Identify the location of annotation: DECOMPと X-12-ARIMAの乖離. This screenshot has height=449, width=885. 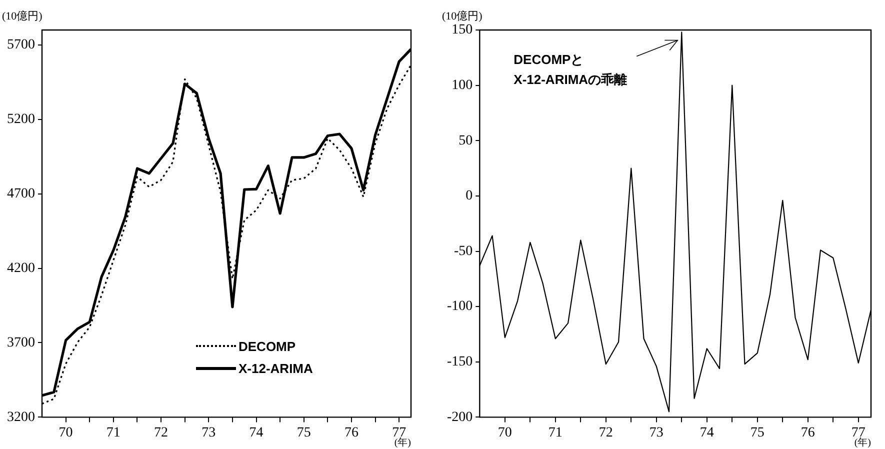
(571, 69).